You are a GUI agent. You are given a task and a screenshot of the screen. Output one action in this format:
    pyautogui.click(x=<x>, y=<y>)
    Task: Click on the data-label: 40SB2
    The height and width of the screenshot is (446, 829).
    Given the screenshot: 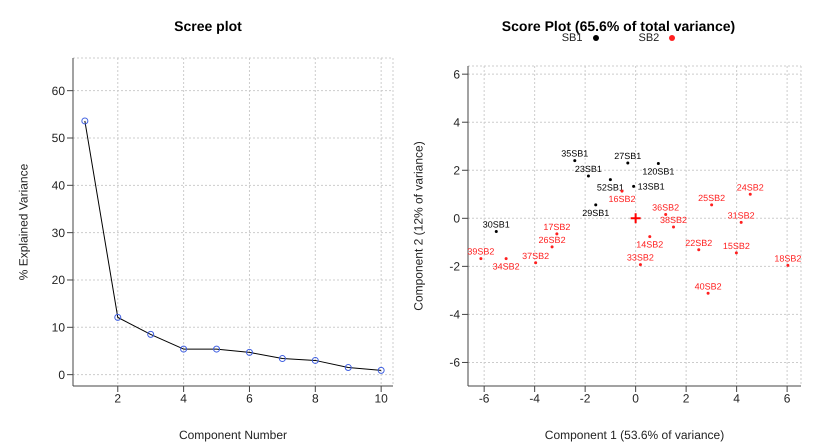 What is the action you would take?
    pyautogui.click(x=708, y=286)
    